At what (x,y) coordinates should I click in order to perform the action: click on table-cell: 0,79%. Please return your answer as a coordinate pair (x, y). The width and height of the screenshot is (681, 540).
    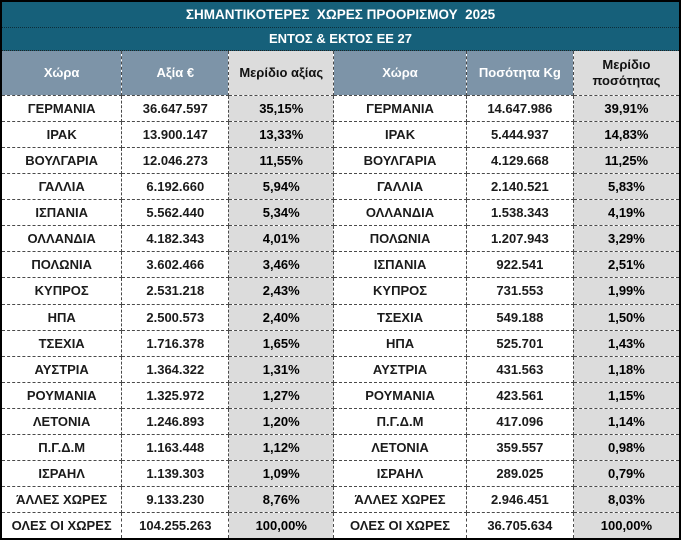
    Looking at the image, I should click on (625, 473).